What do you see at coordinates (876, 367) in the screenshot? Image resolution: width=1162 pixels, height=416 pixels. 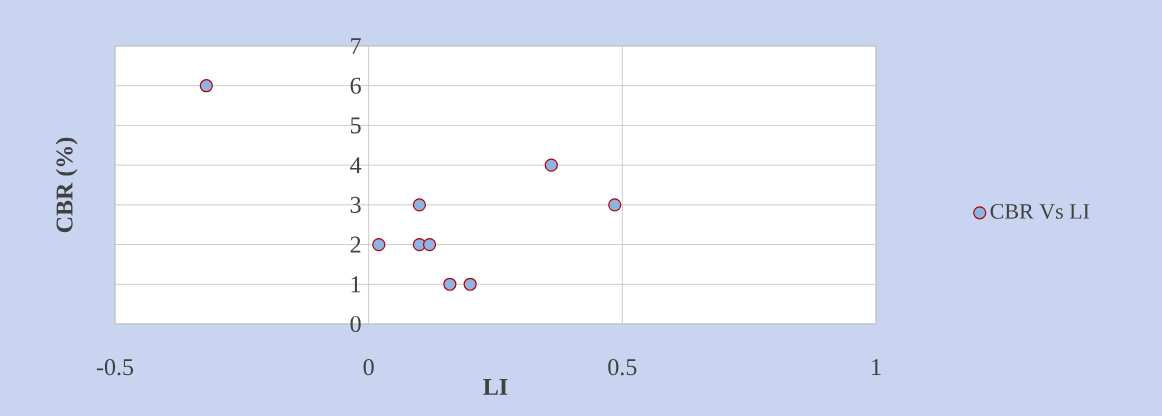 I see `x-tick-label: 1` at bounding box center [876, 367].